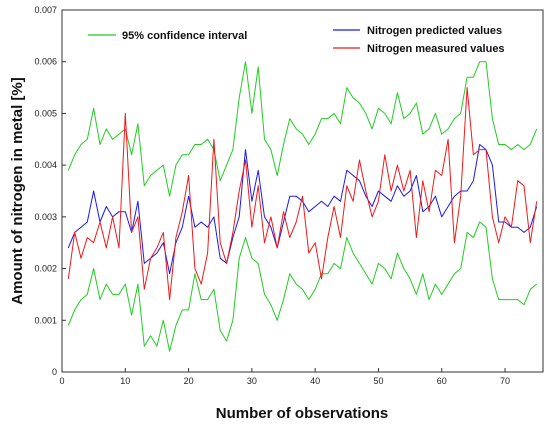 This screenshot has width=550, height=424. What do you see at coordinates (434, 31) in the screenshot?
I see `legend-label-predicted: Nitrogen predicted values` at bounding box center [434, 31].